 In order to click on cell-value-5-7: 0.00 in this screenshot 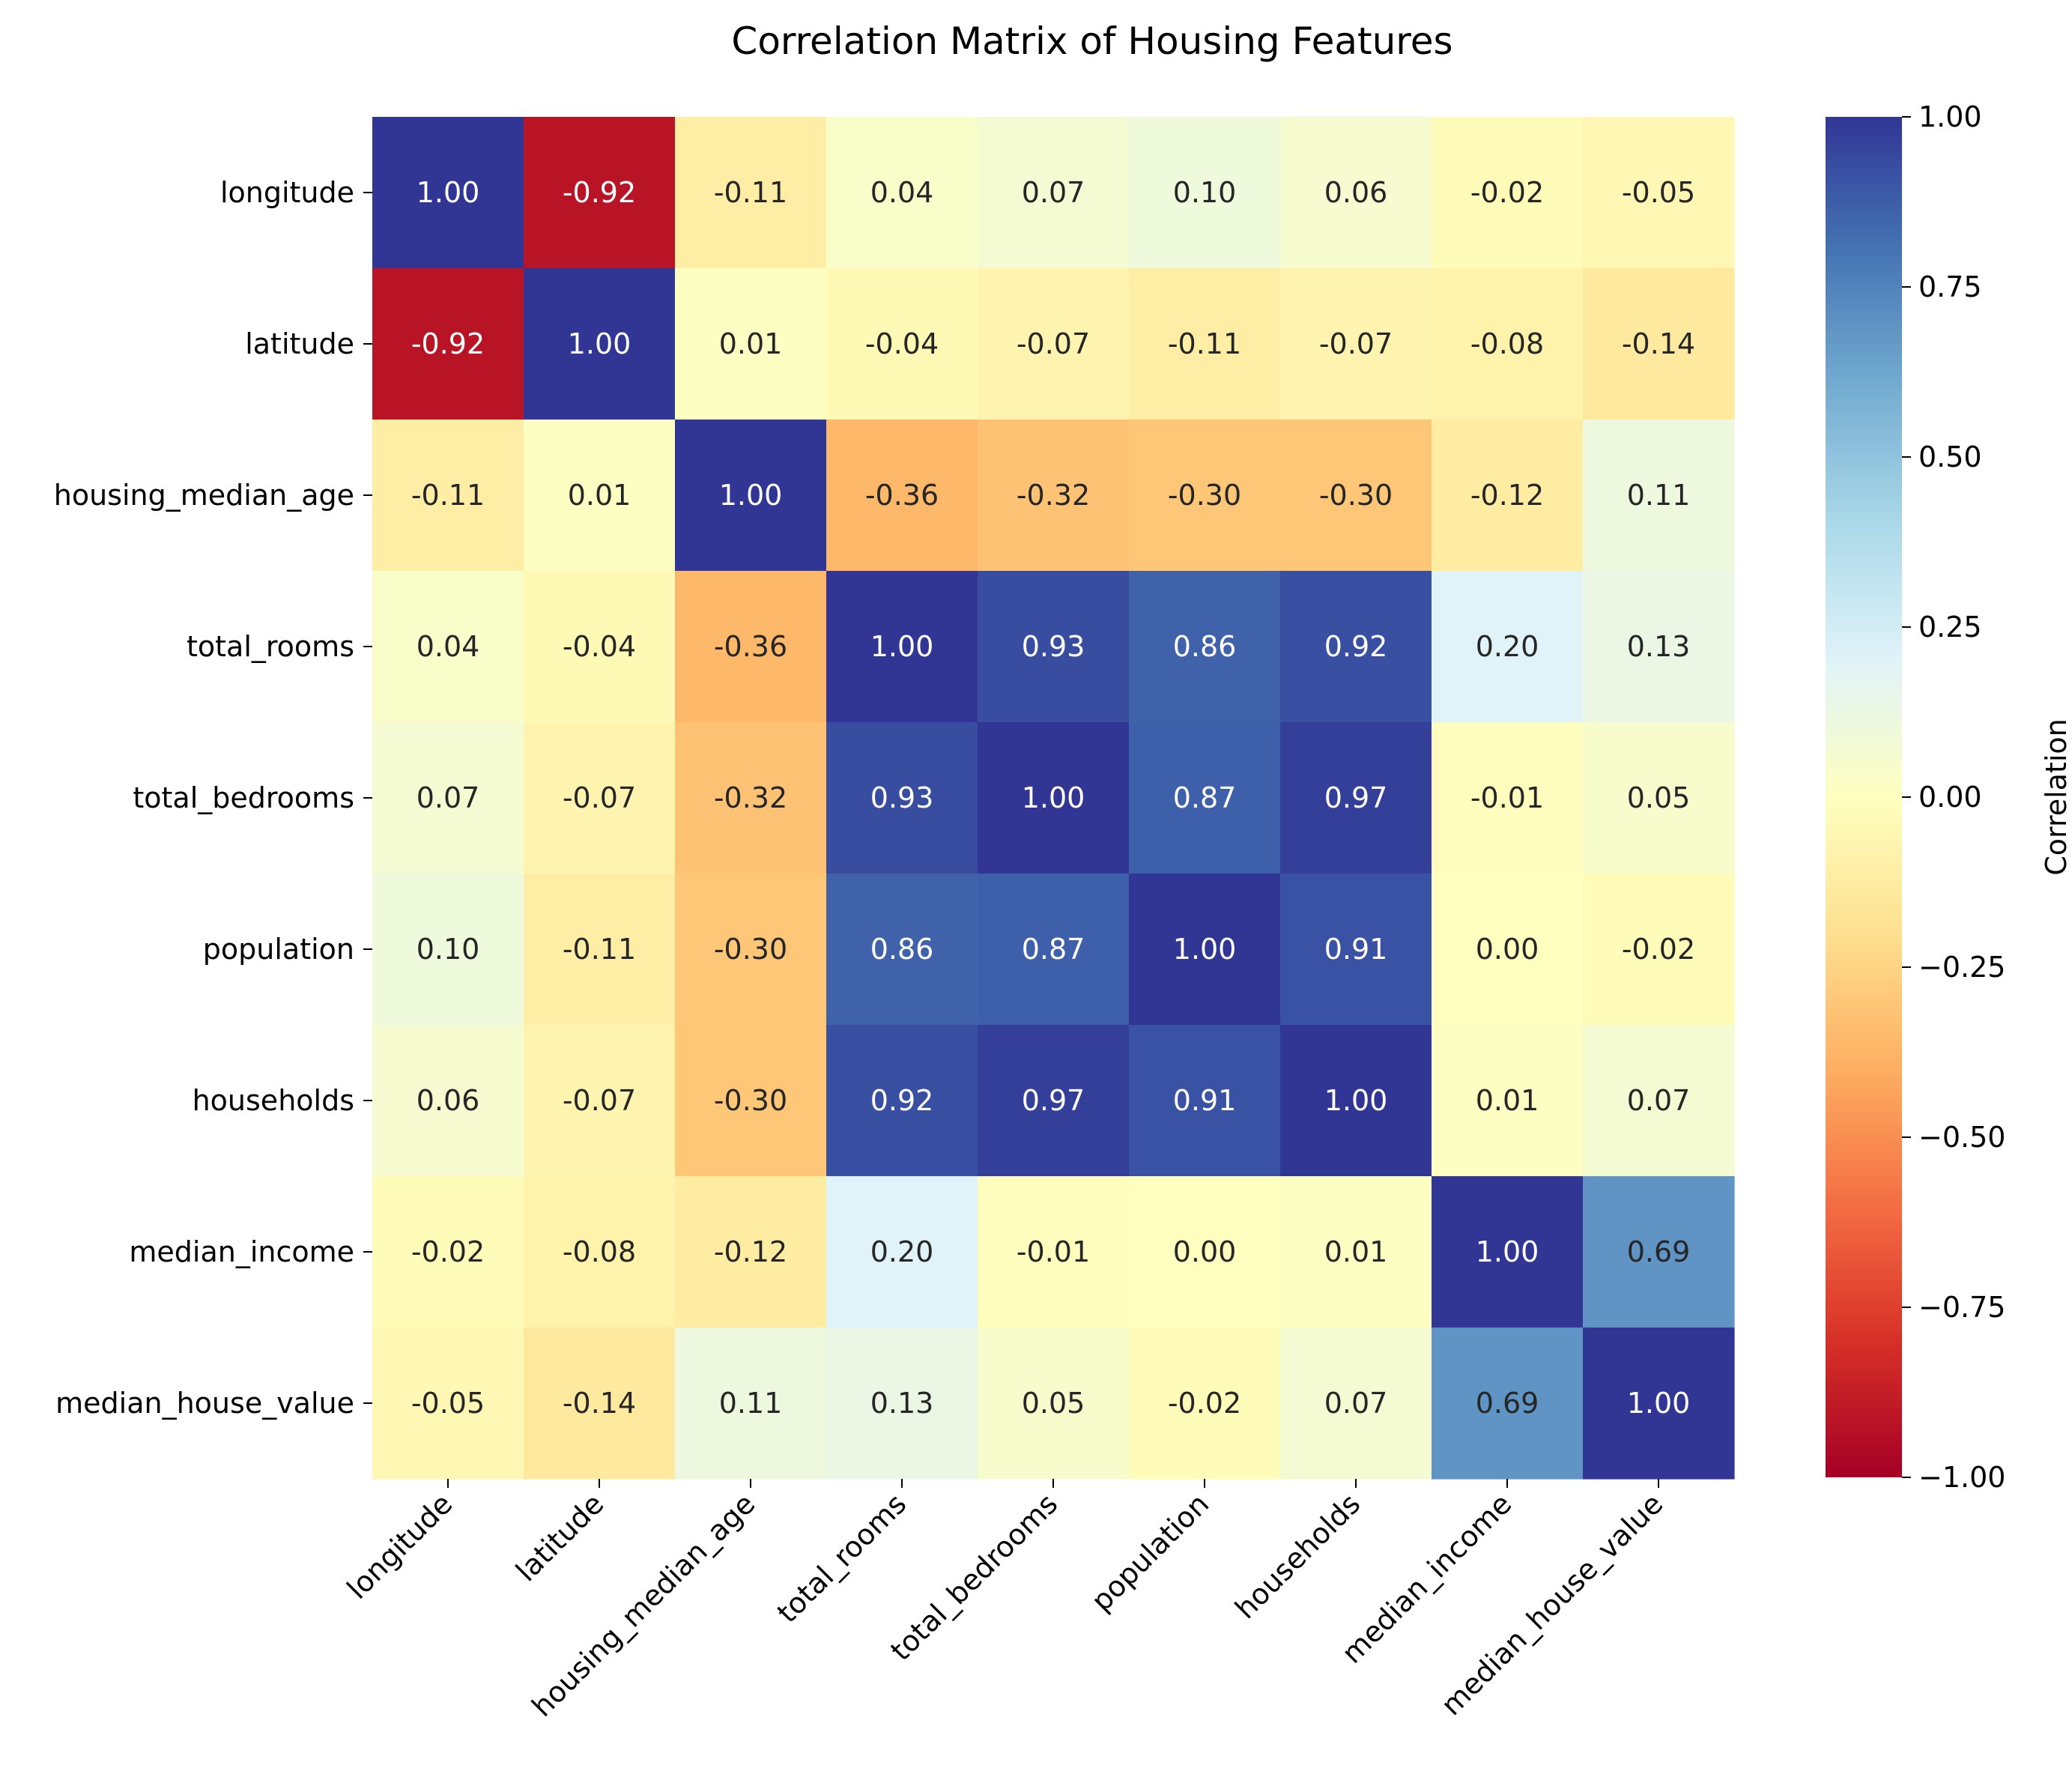, I will do `click(1508, 949)`.